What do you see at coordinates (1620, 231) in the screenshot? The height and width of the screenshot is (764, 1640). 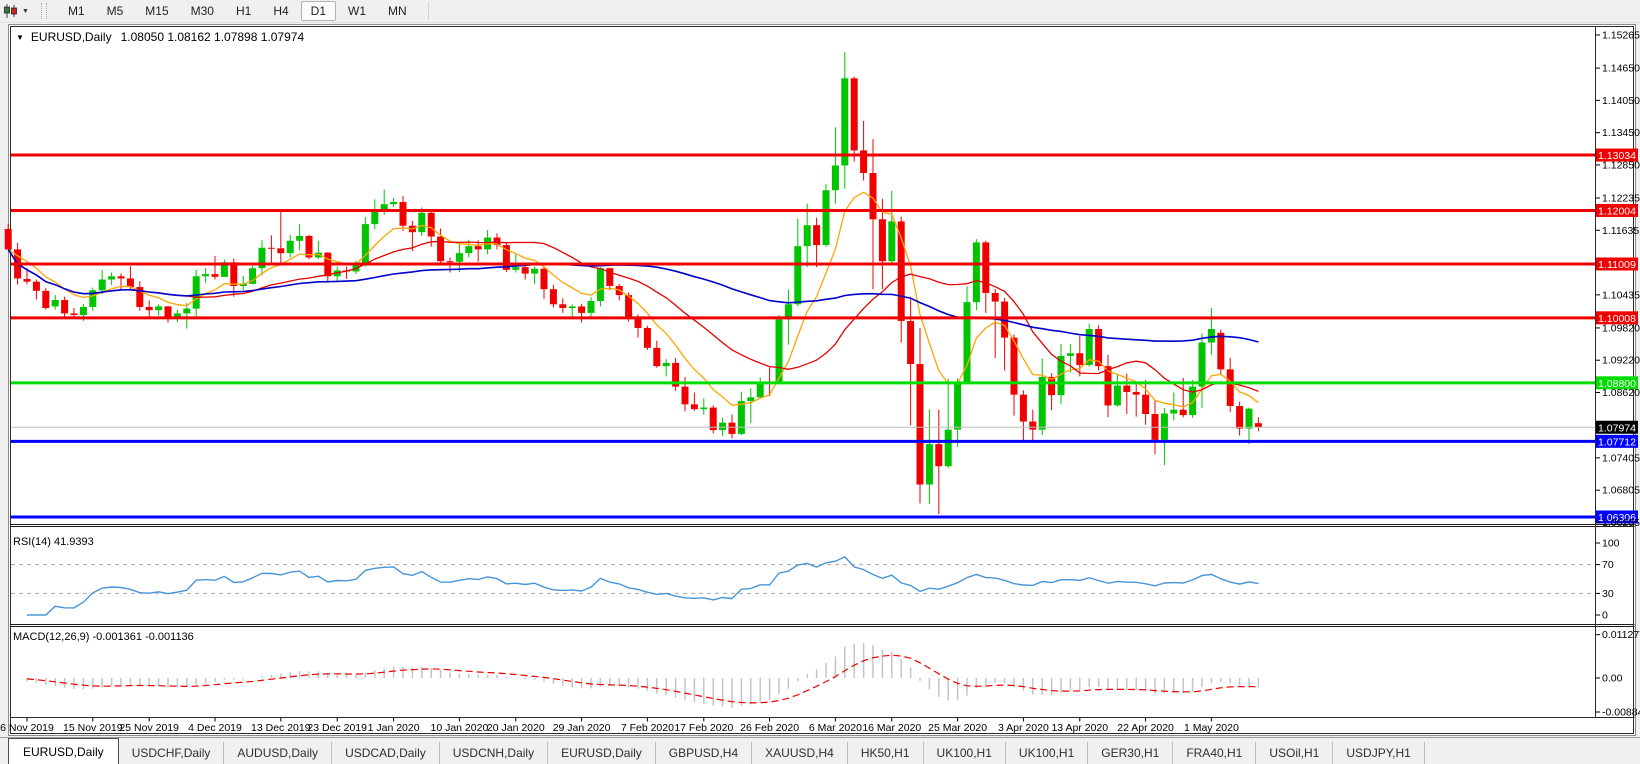 I see `svg-text: 1.11635` at bounding box center [1620, 231].